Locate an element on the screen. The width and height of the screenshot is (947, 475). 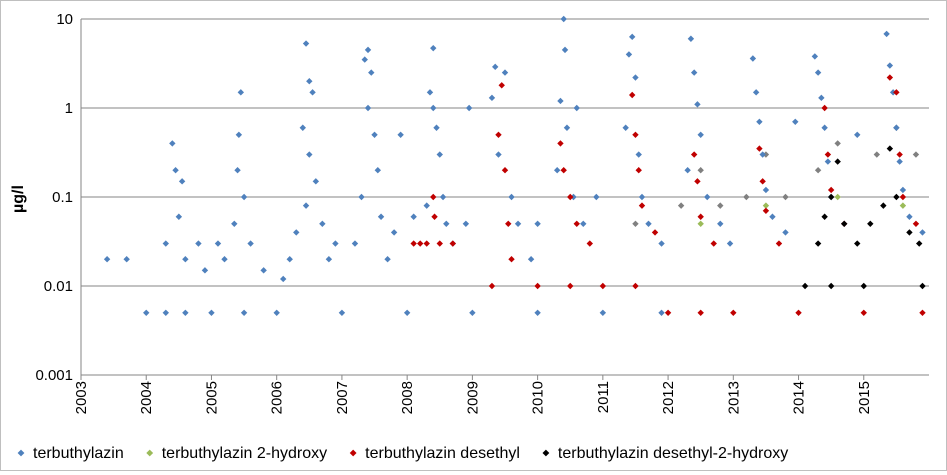
x-tick-label: 2015 is located at coordinates (864, 397).